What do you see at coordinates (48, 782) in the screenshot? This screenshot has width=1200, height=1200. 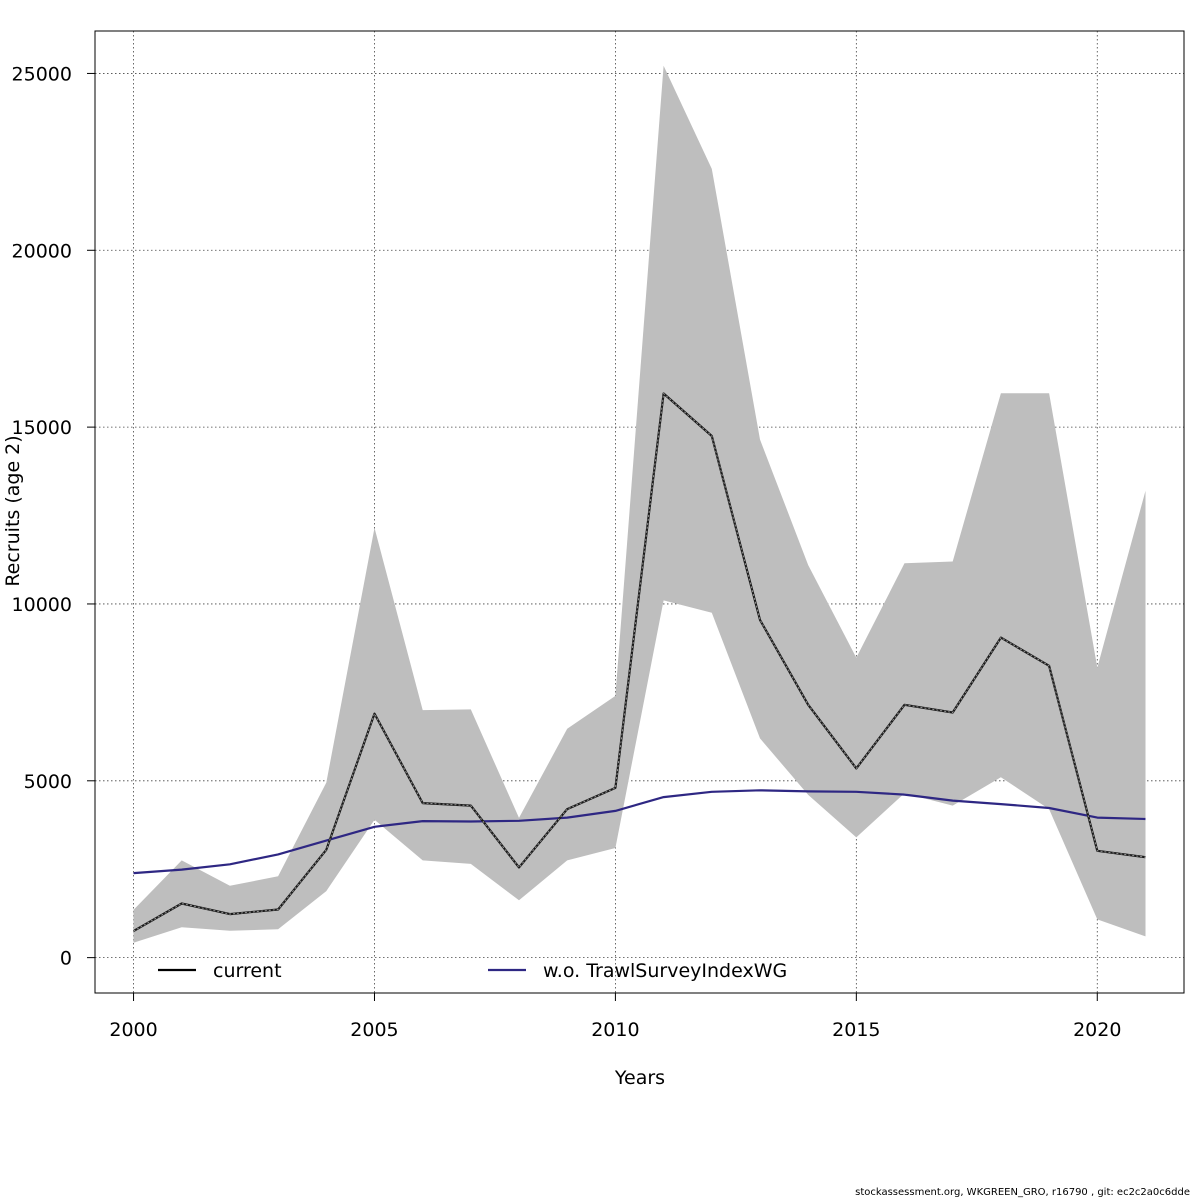 I see `y-tick-label: 5000` at bounding box center [48, 782].